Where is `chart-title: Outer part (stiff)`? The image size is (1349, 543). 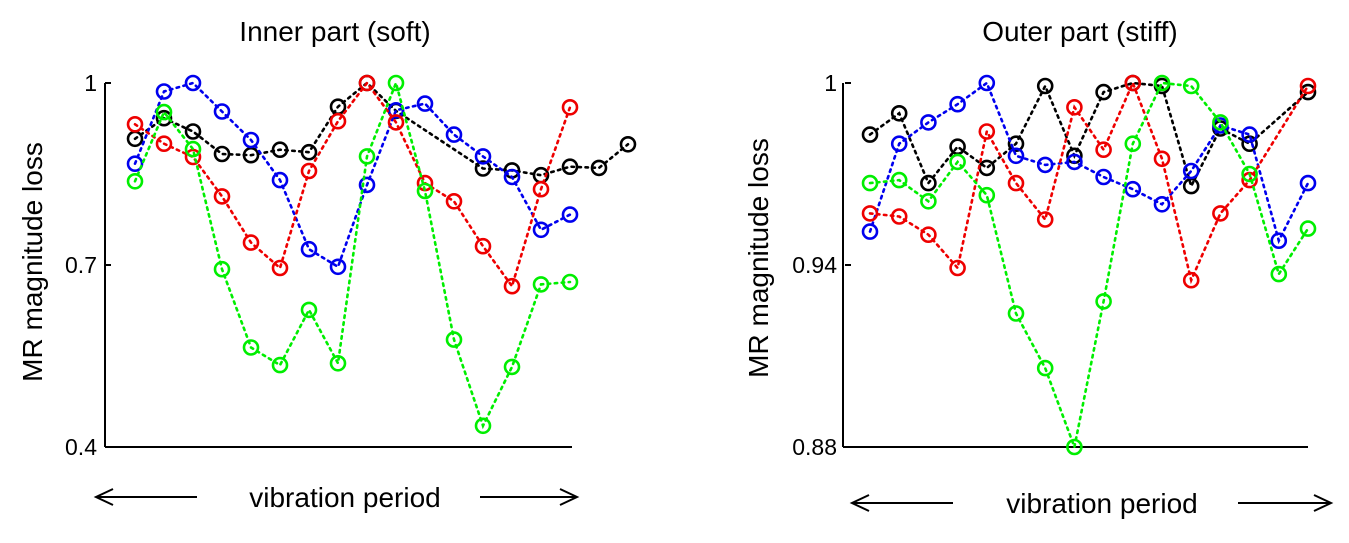 chart-title: Outer part (stiff) is located at coordinates (1080, 31).